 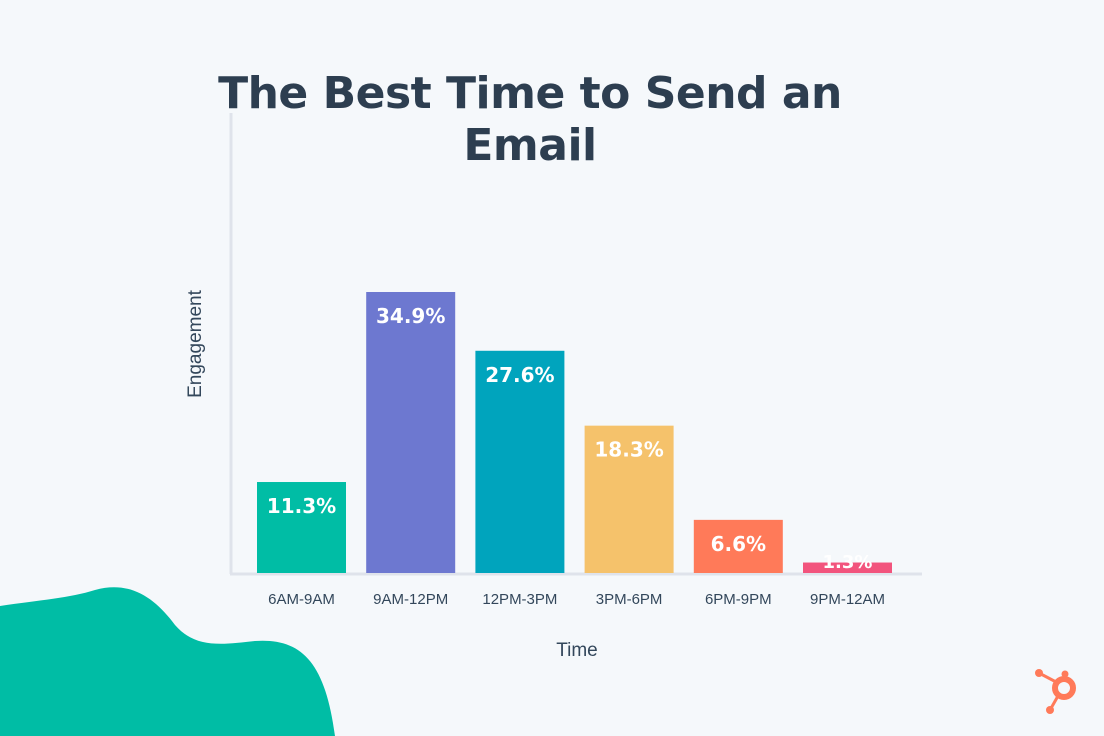 What do you see at coordinates (519, 375) in the screenshot?
I see `data-label: 27.6%` at bounding box center [519, 375].